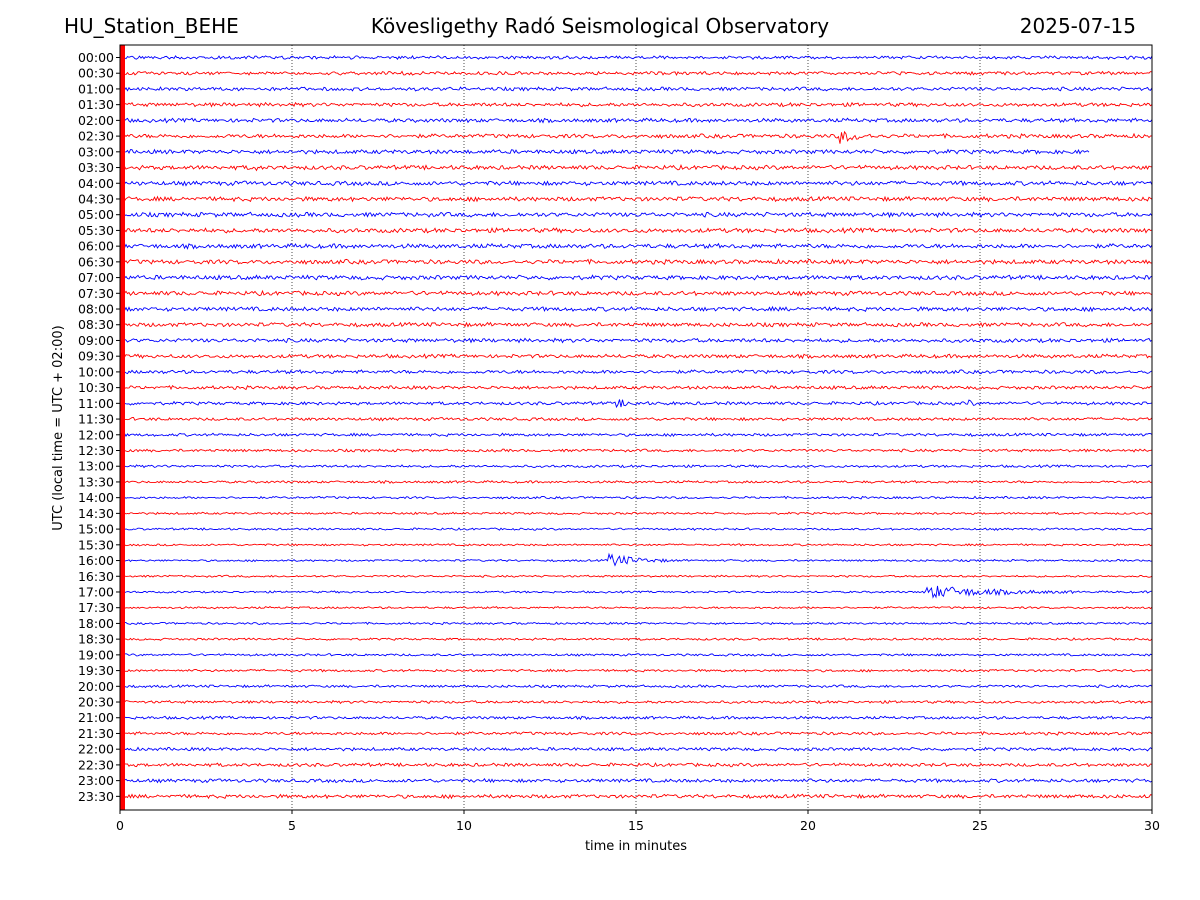 The height and width of the screenshot is (900, 1200). What do you see at coordinates (96, 497) in the screenshot?
I see `y-tick-label: 14:00` at bounding box center [96, 497].